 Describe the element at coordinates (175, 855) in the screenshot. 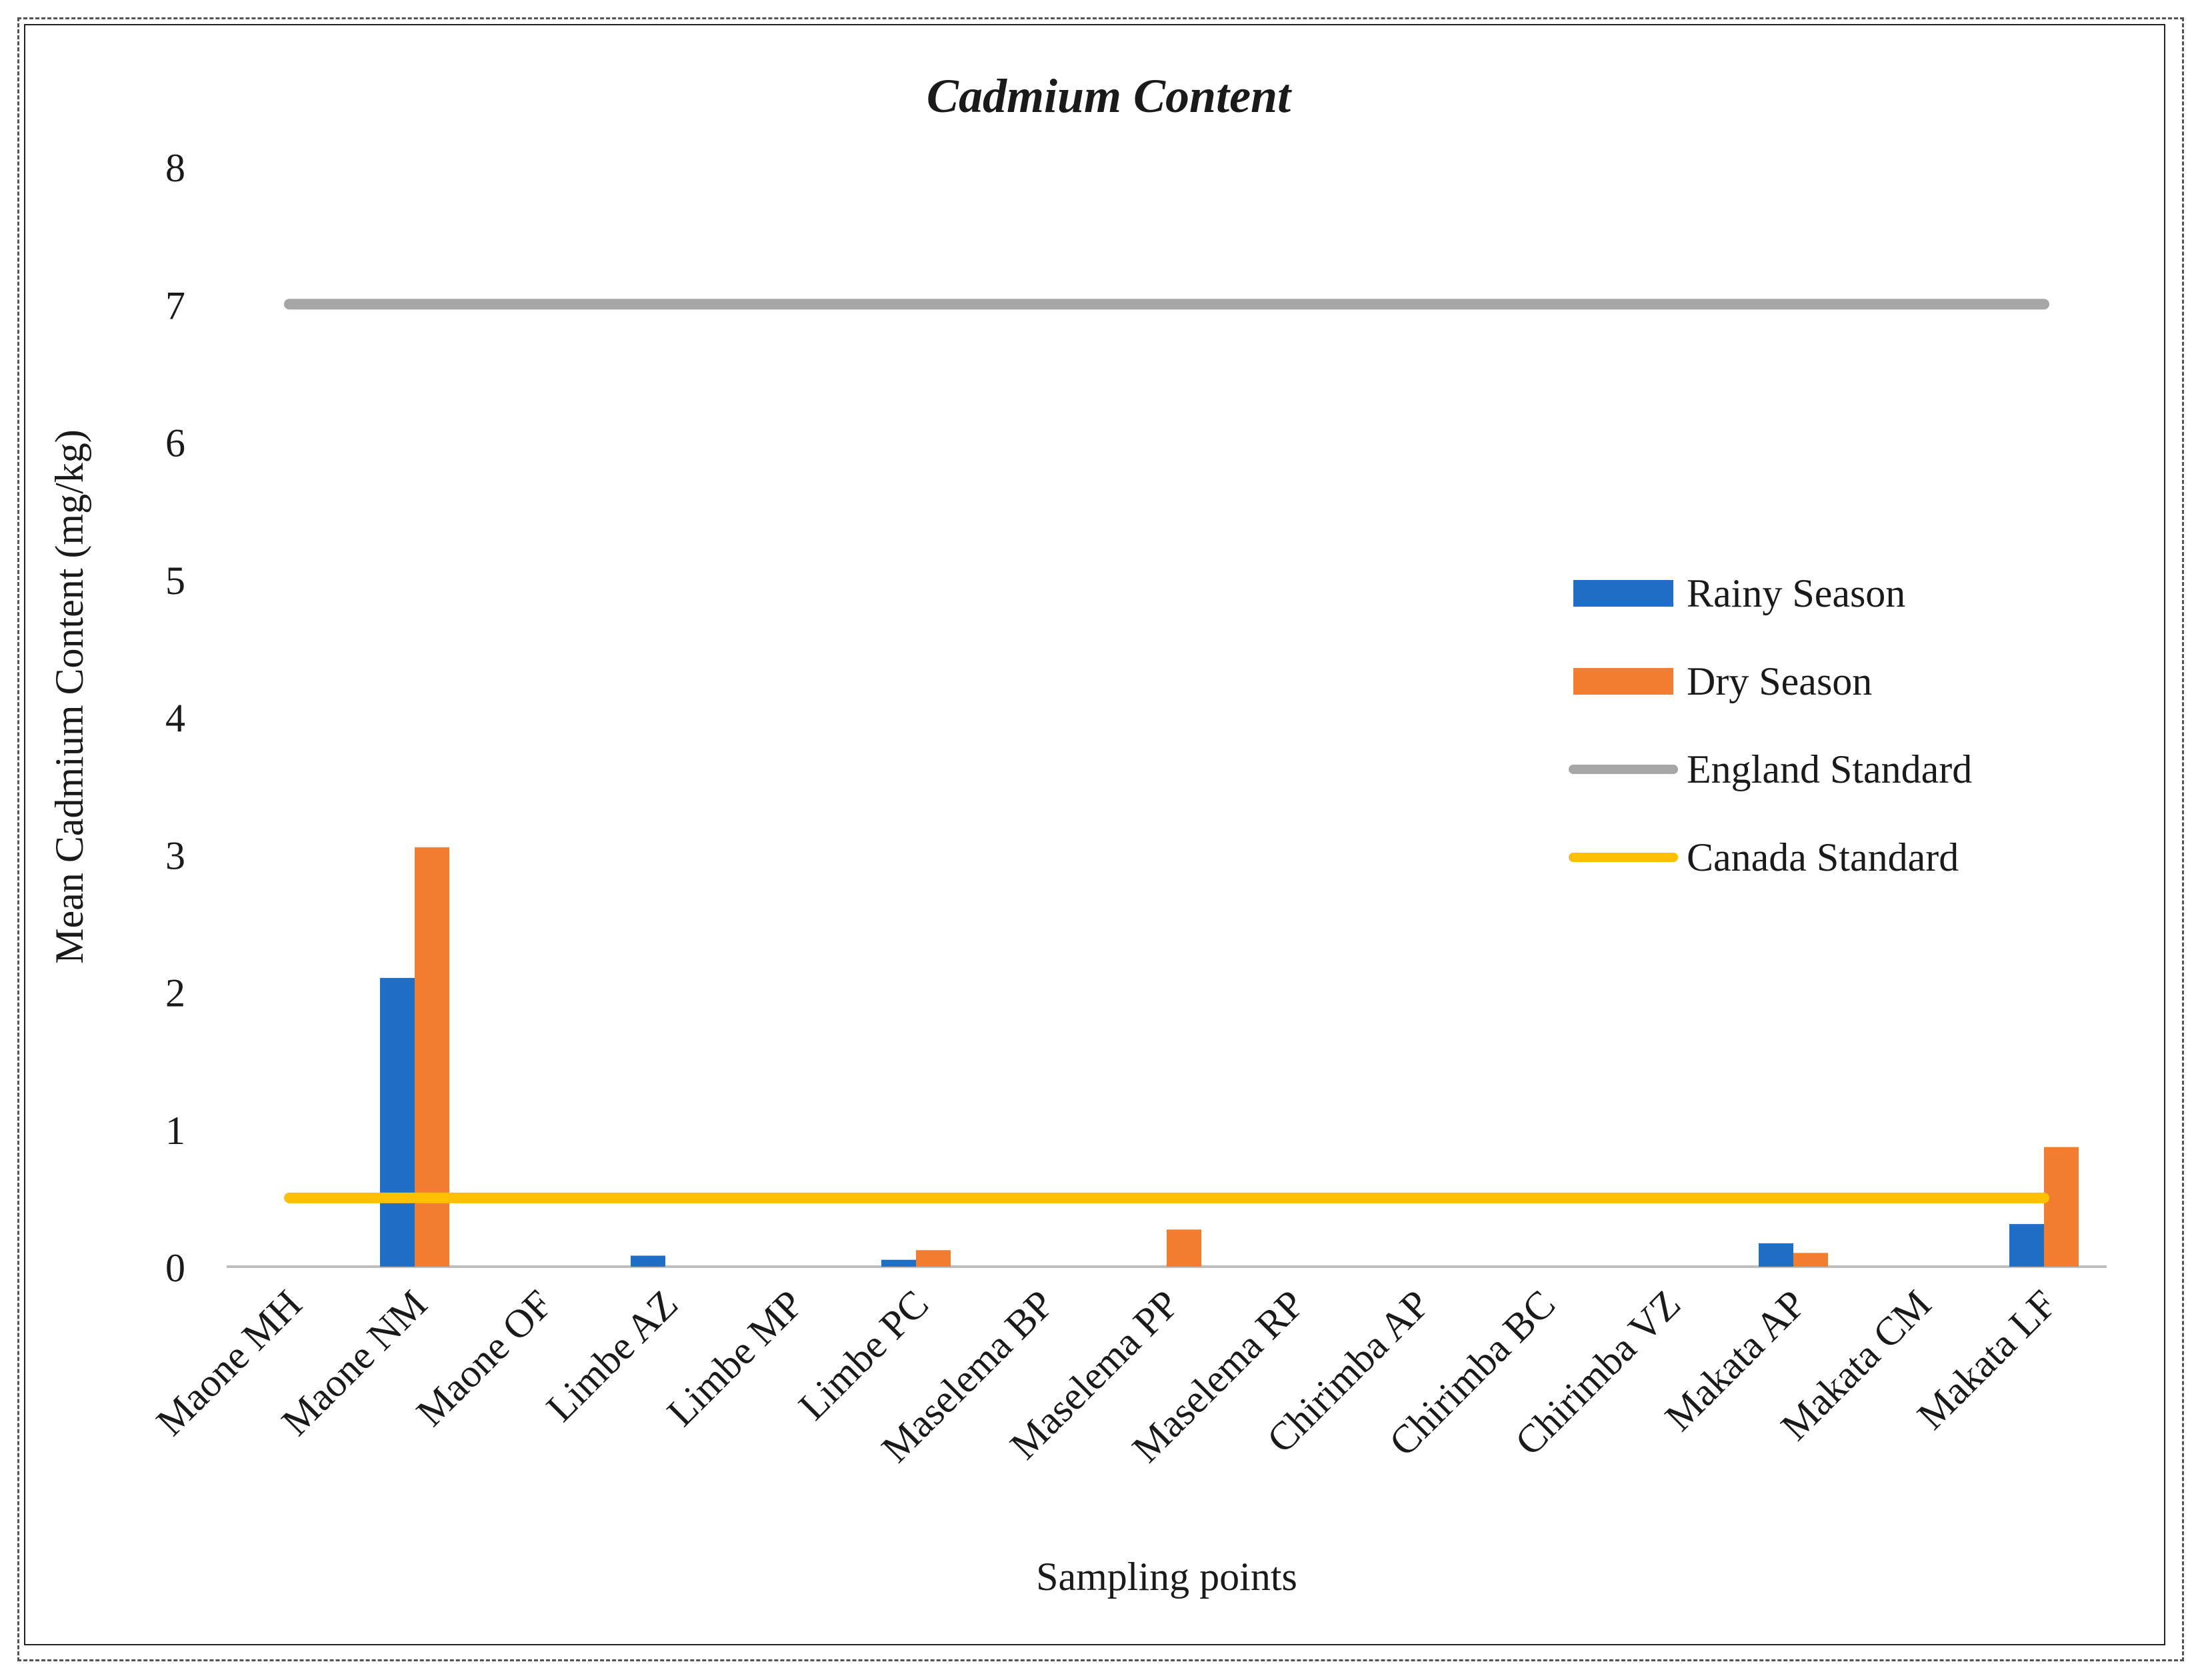

I see `y-tick-label: 3` at that location.